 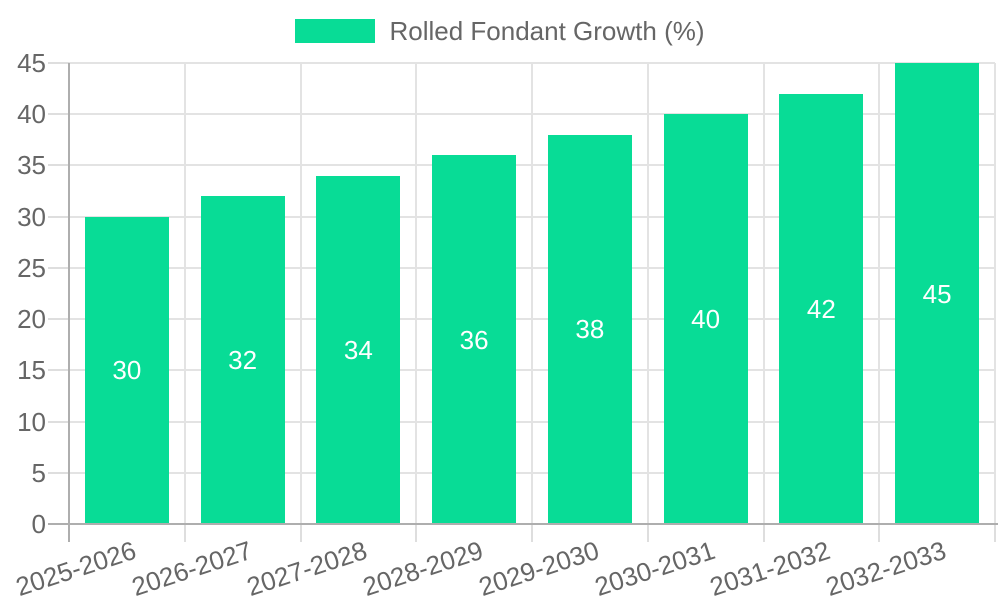 I want to click on bar-value-label: 45, so click(x=937, y=293).